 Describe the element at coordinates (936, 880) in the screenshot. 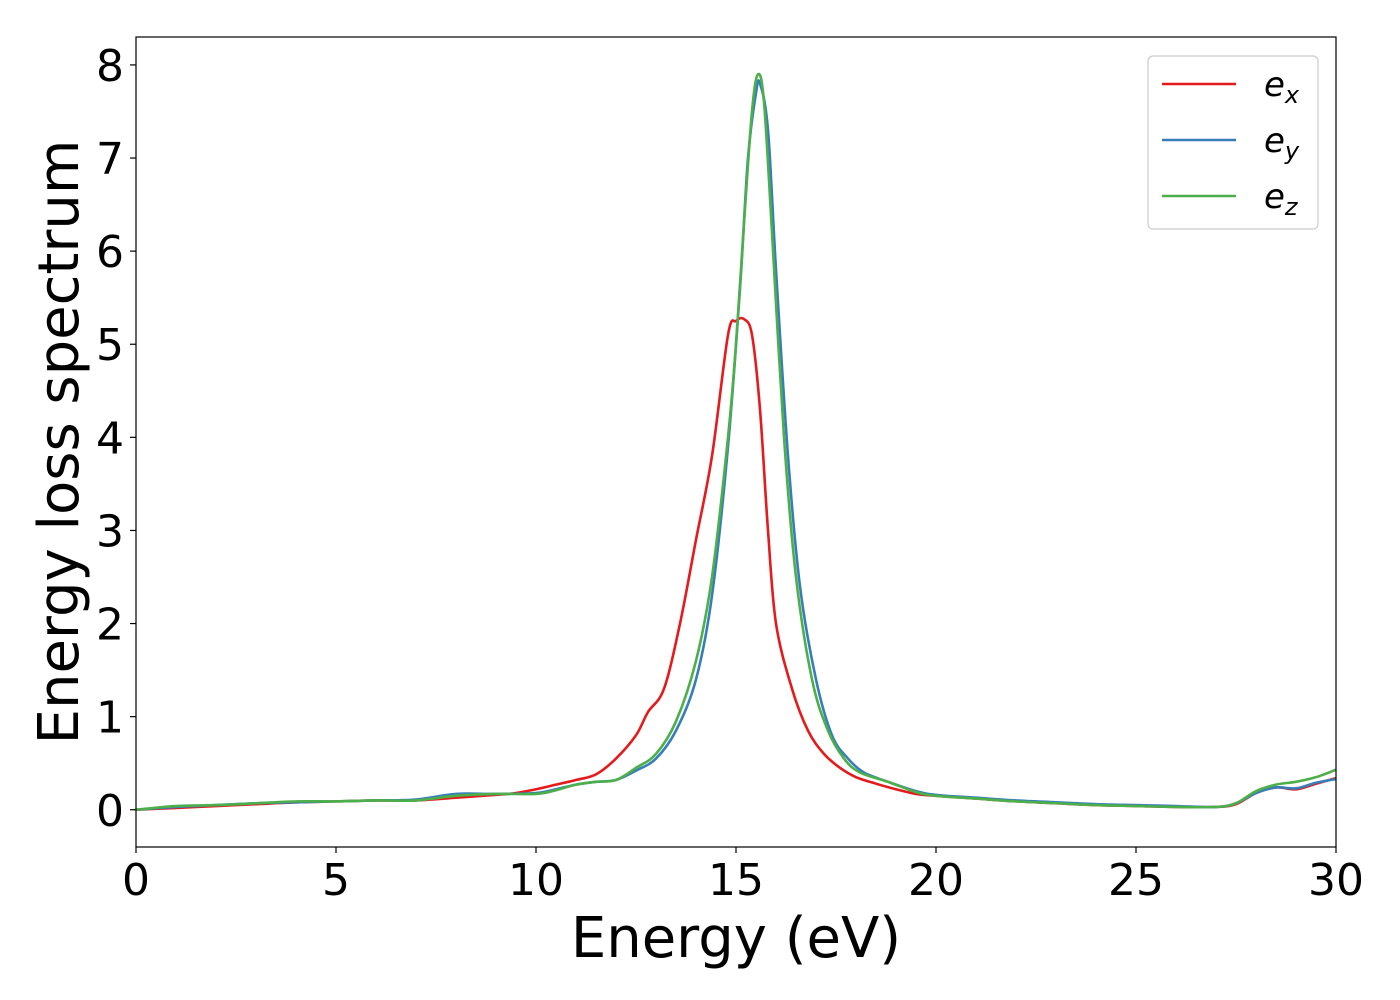

I see `x-tick-label: 20` at that location.